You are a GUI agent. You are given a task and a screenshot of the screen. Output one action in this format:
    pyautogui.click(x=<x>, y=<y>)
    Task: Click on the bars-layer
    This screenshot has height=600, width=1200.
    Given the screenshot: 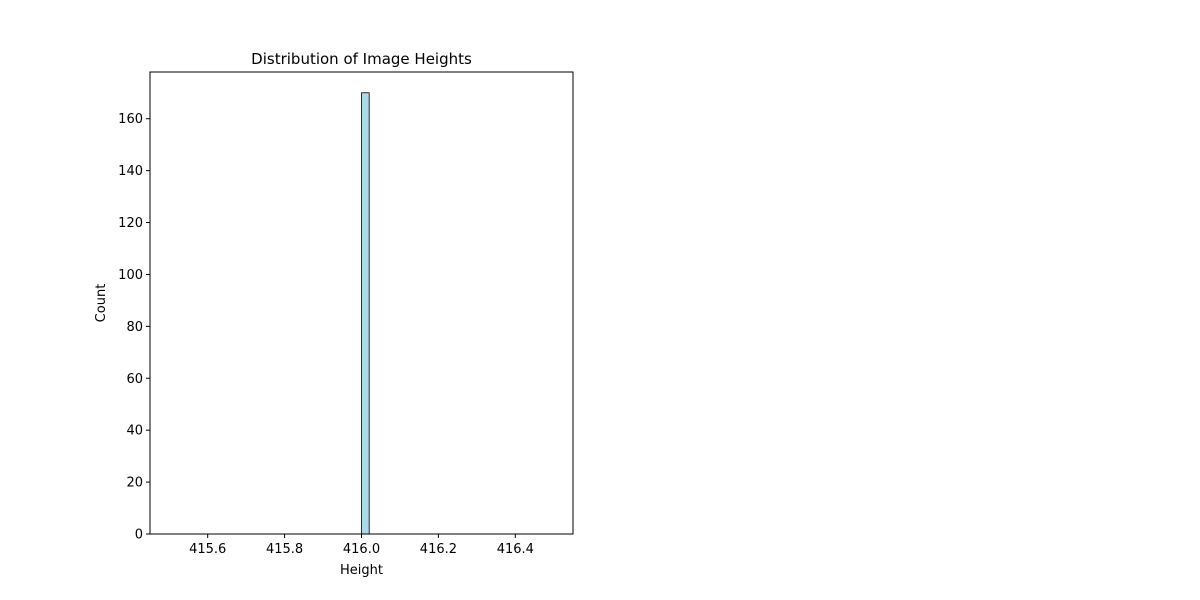 What is the action you would take?
    pyautogui.click(x=365, y=313)
    